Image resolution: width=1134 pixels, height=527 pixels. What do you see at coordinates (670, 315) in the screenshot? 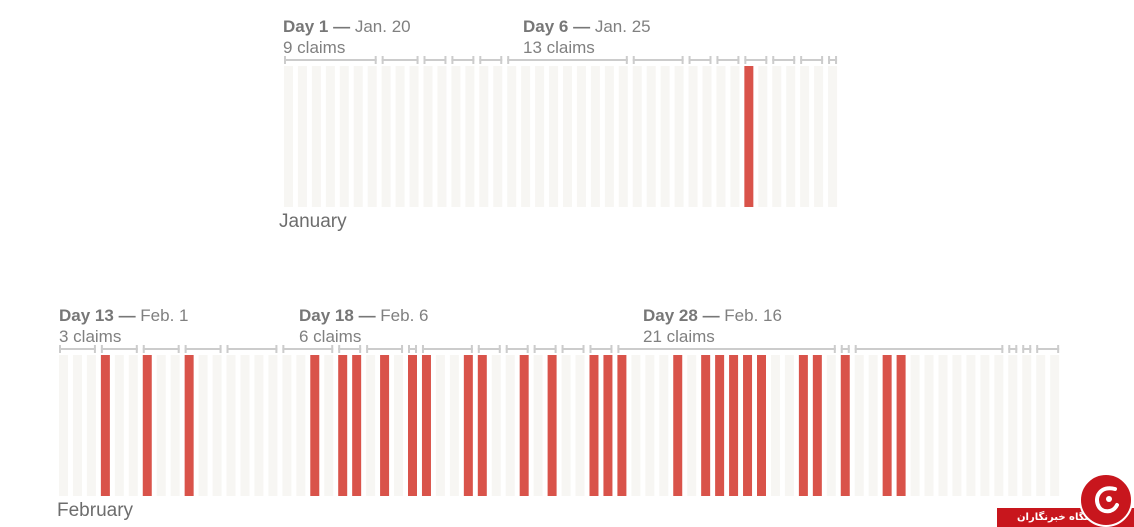
I see `annotation-day: Day 28` at bounding box center [670, 315].